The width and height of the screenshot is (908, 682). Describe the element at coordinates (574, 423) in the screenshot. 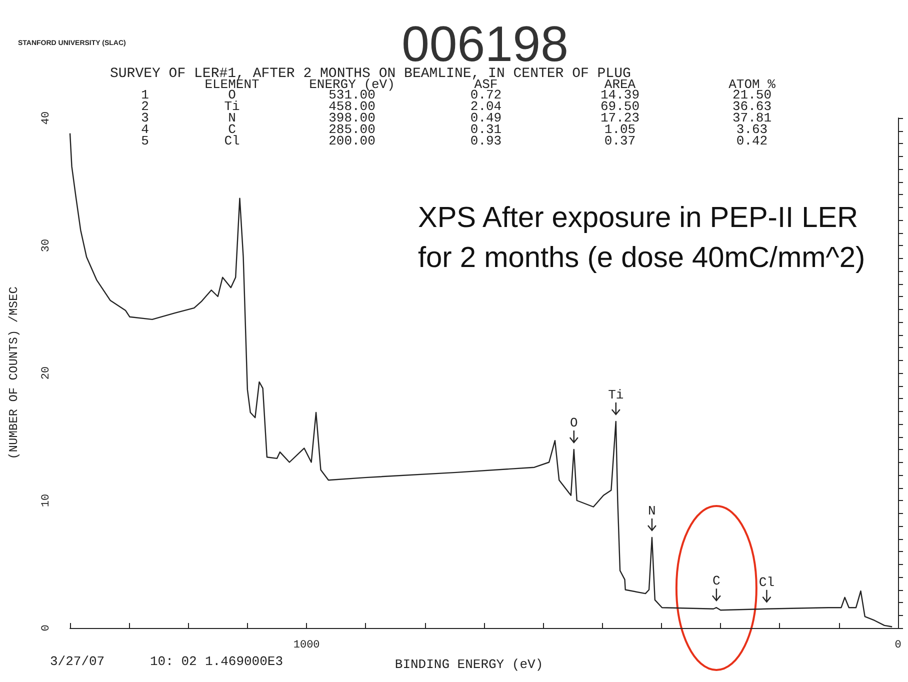

I see `annotation: O` at that location.